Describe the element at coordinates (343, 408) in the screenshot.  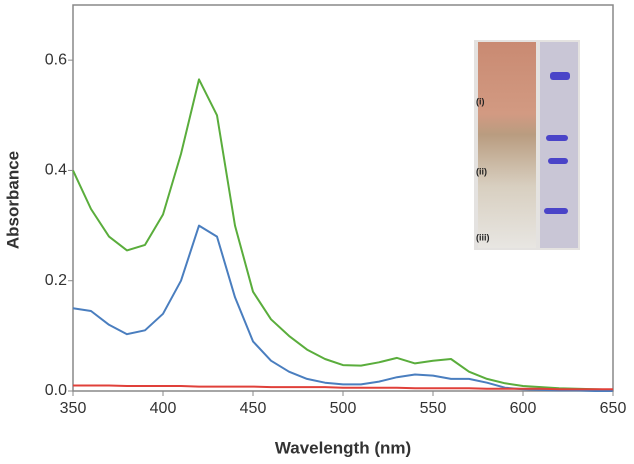
I see `x-tick-label: 500` at that location.